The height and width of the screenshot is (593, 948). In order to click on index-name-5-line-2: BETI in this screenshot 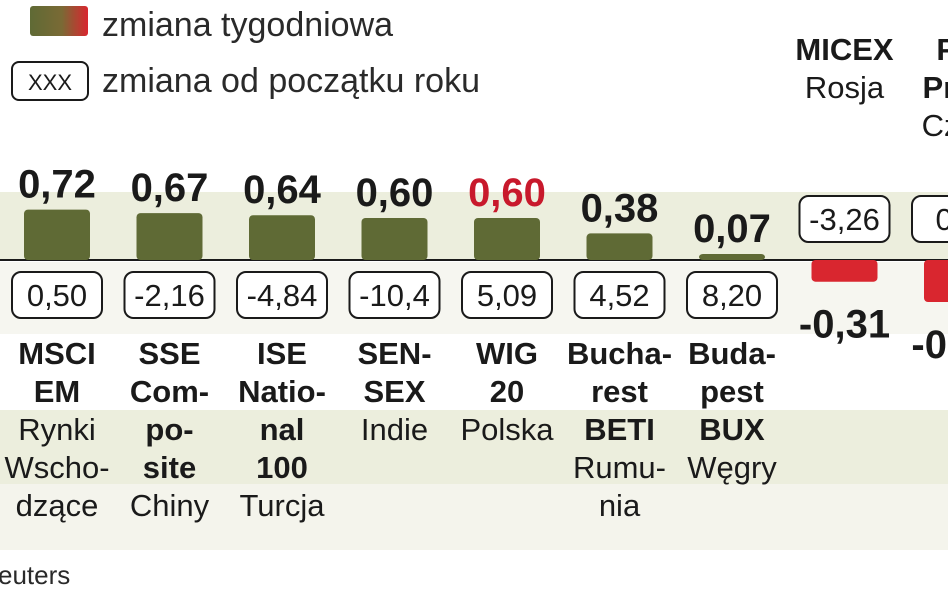, I will do `click(619, 429)`.